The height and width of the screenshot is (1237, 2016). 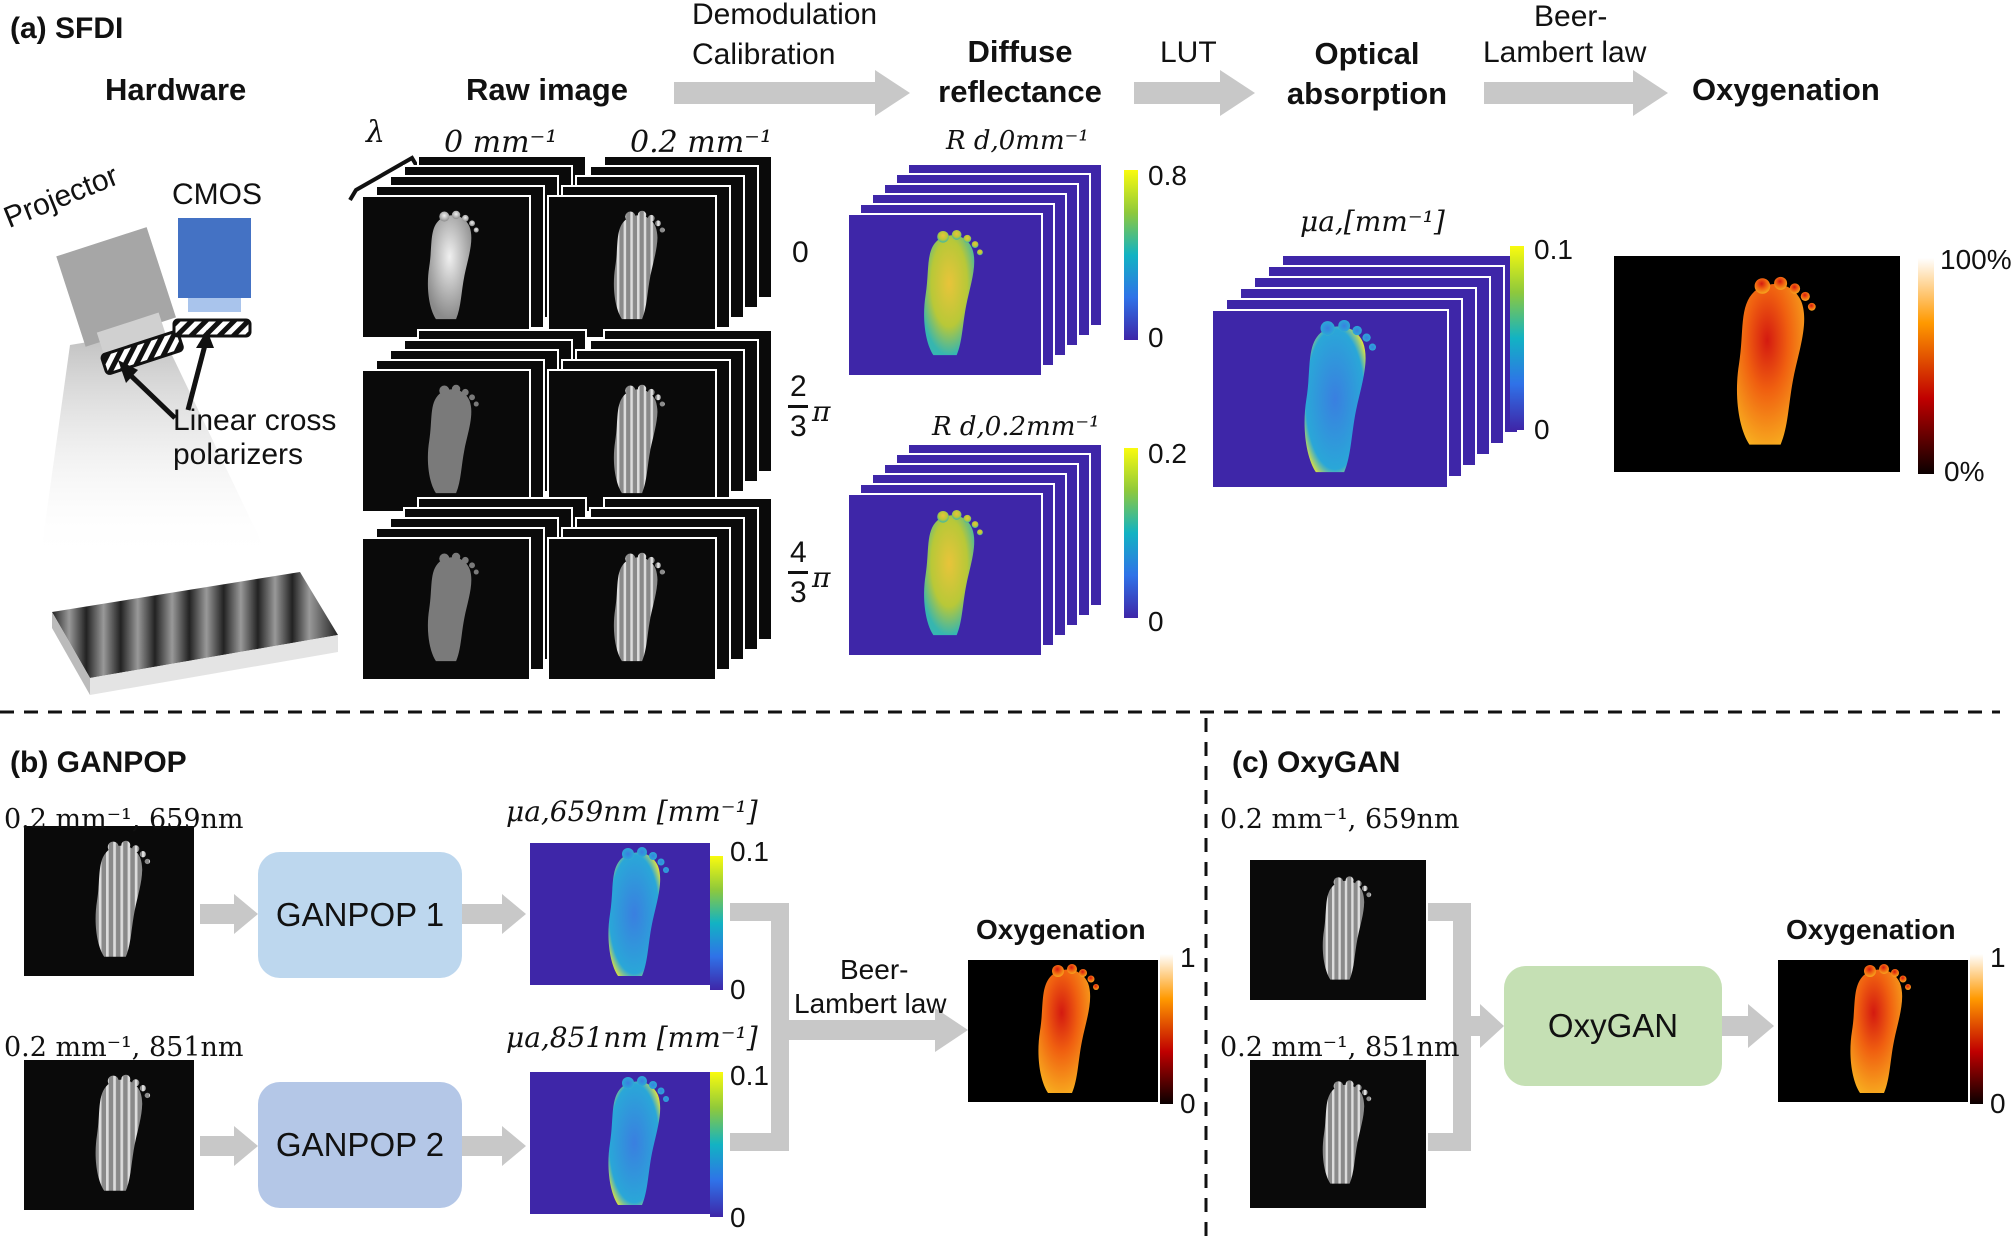 I want to click on ganpop-oxy-title: Oxygenation, so click(x=1061, y=929).